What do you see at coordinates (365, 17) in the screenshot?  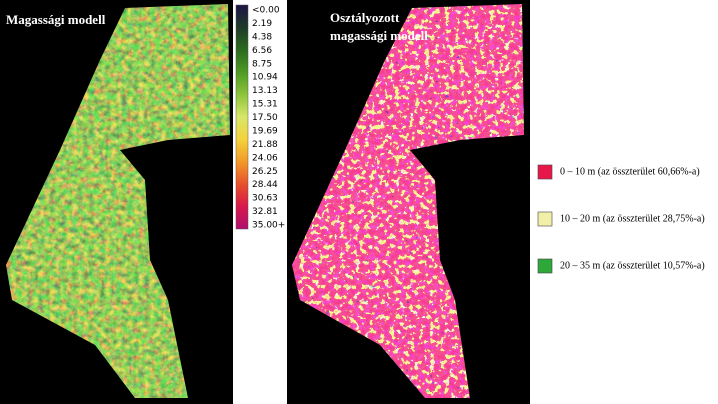 I see `right-title: Osztályozott` at bounding box center [365, 17].